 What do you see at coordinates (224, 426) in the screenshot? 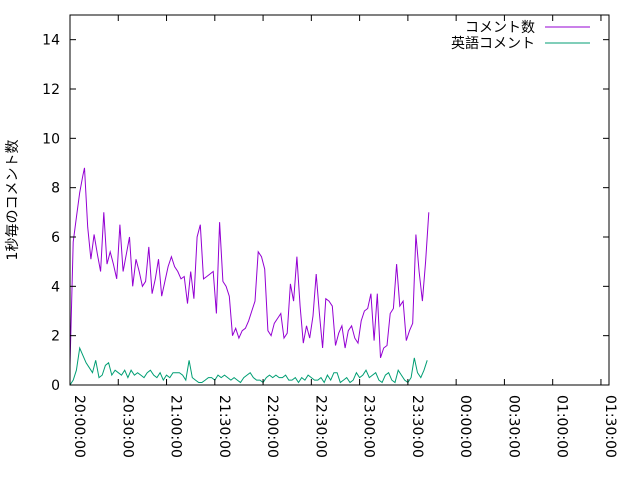
I see `x-tick-label: 21:30:00` at bounding box center [224, 426].